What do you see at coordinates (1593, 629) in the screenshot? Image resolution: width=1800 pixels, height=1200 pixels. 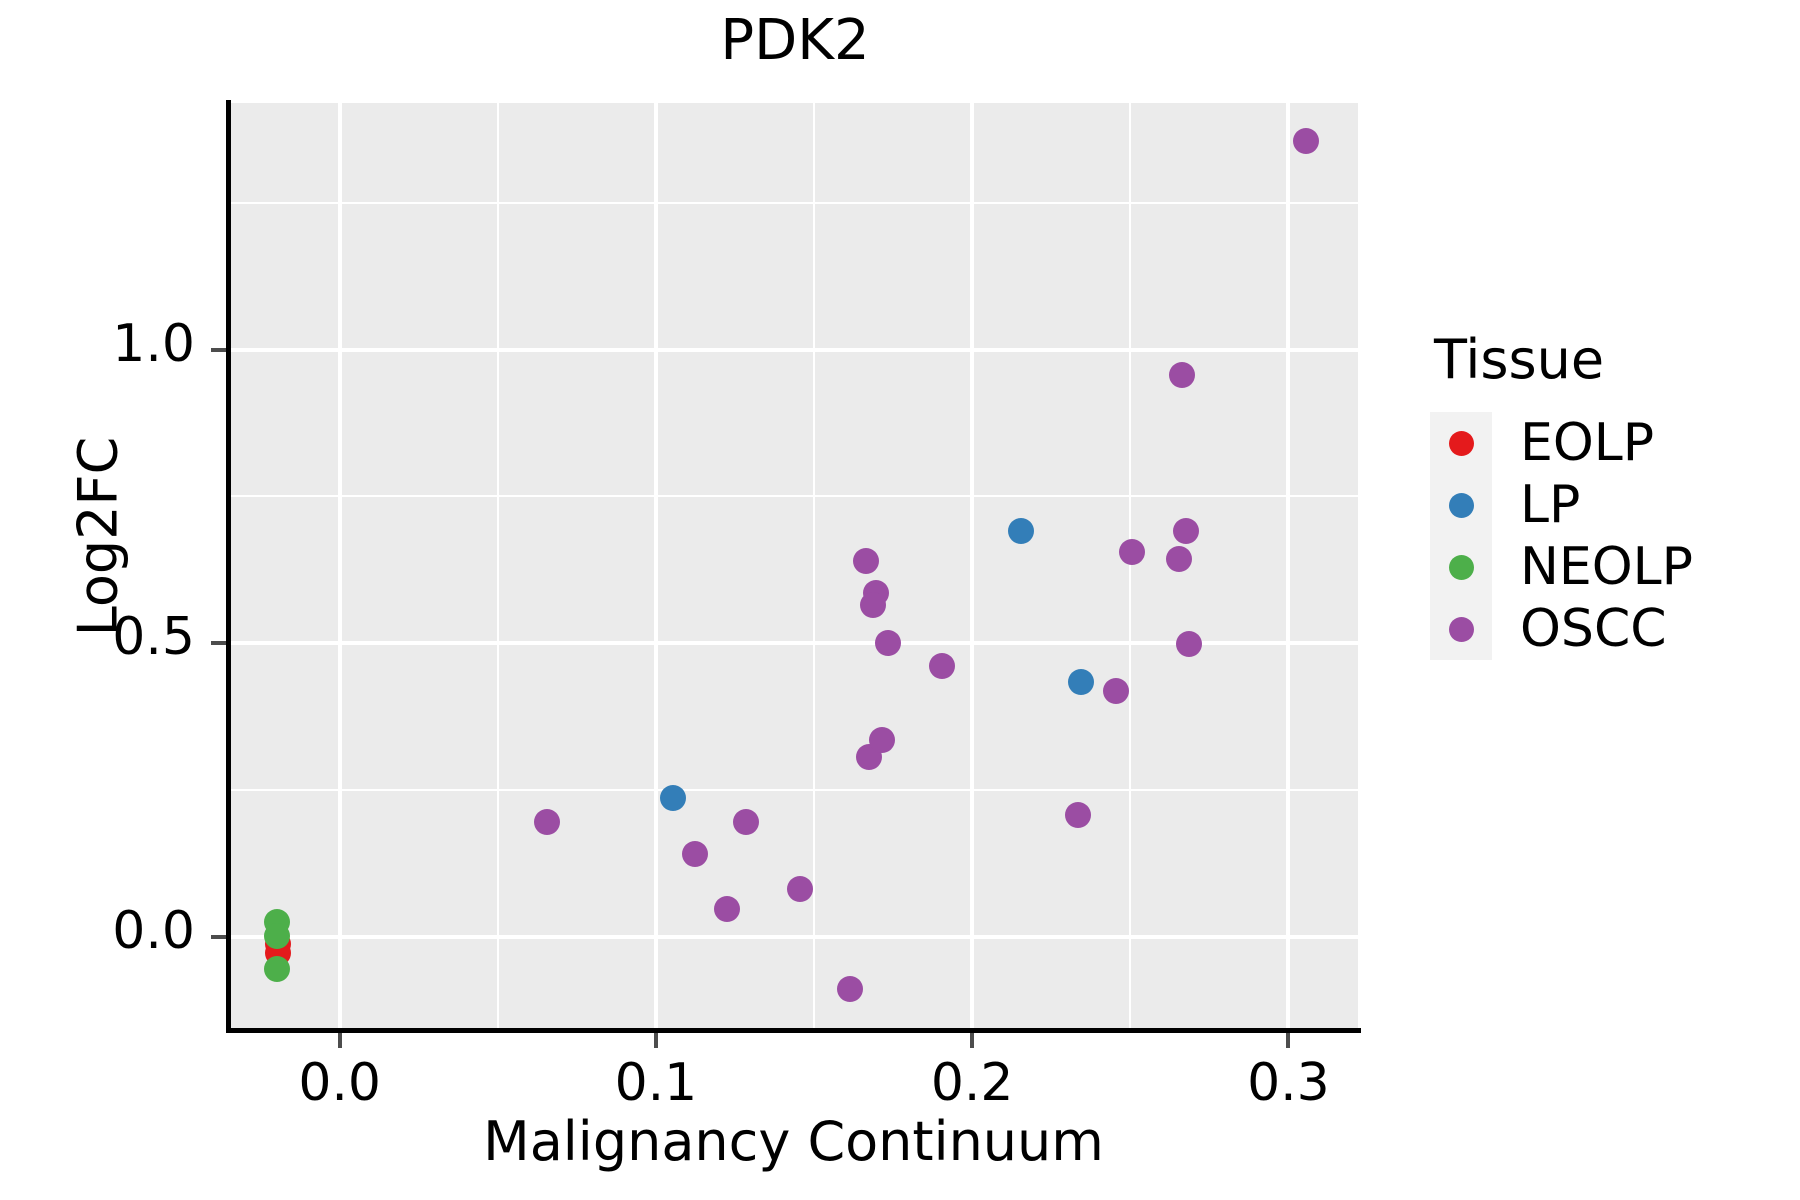 I see `legend-item-label: OSCC` at bounding box center [1593, 629].